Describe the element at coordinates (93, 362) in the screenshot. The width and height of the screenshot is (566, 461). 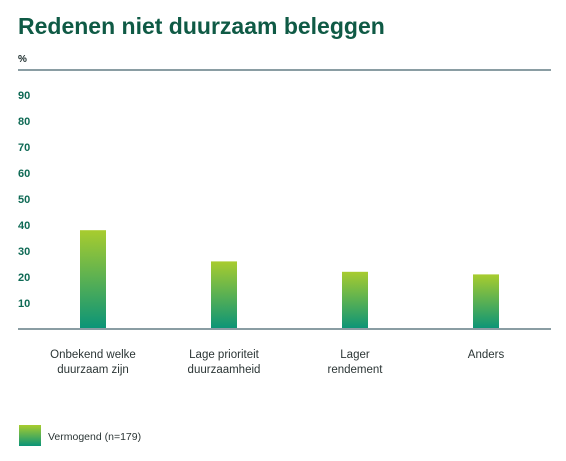
I see `x-tick-label: Onbekend welke duurzaam zijn` at that location.